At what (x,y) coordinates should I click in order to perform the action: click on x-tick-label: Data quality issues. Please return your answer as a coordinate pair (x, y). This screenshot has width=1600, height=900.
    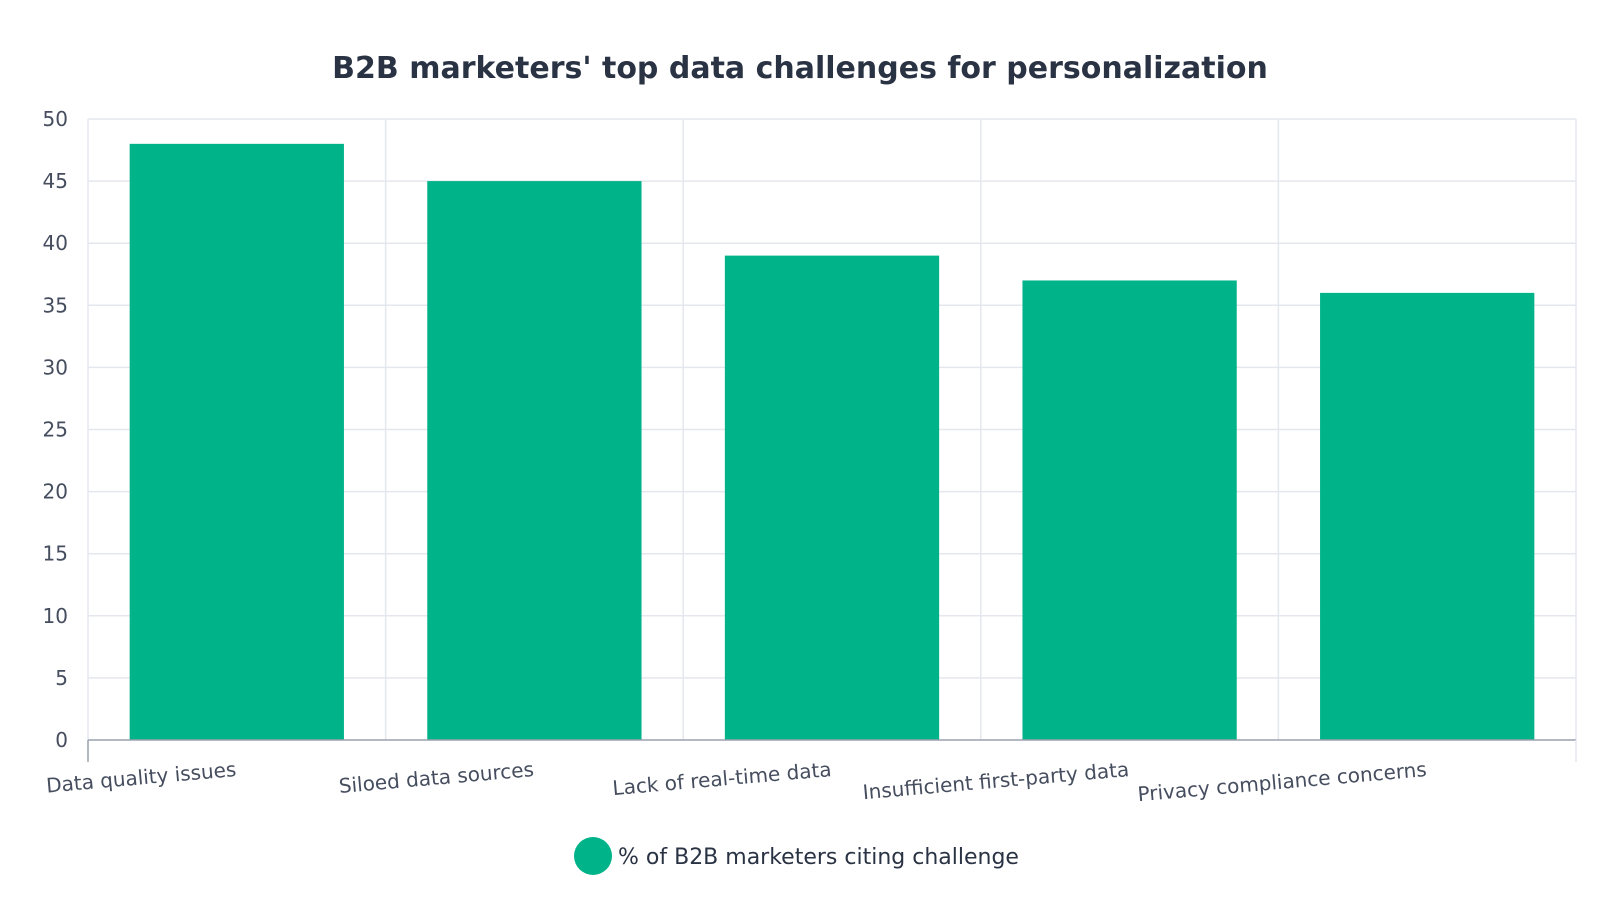
    Looking at the image, I should click on (141, 777).